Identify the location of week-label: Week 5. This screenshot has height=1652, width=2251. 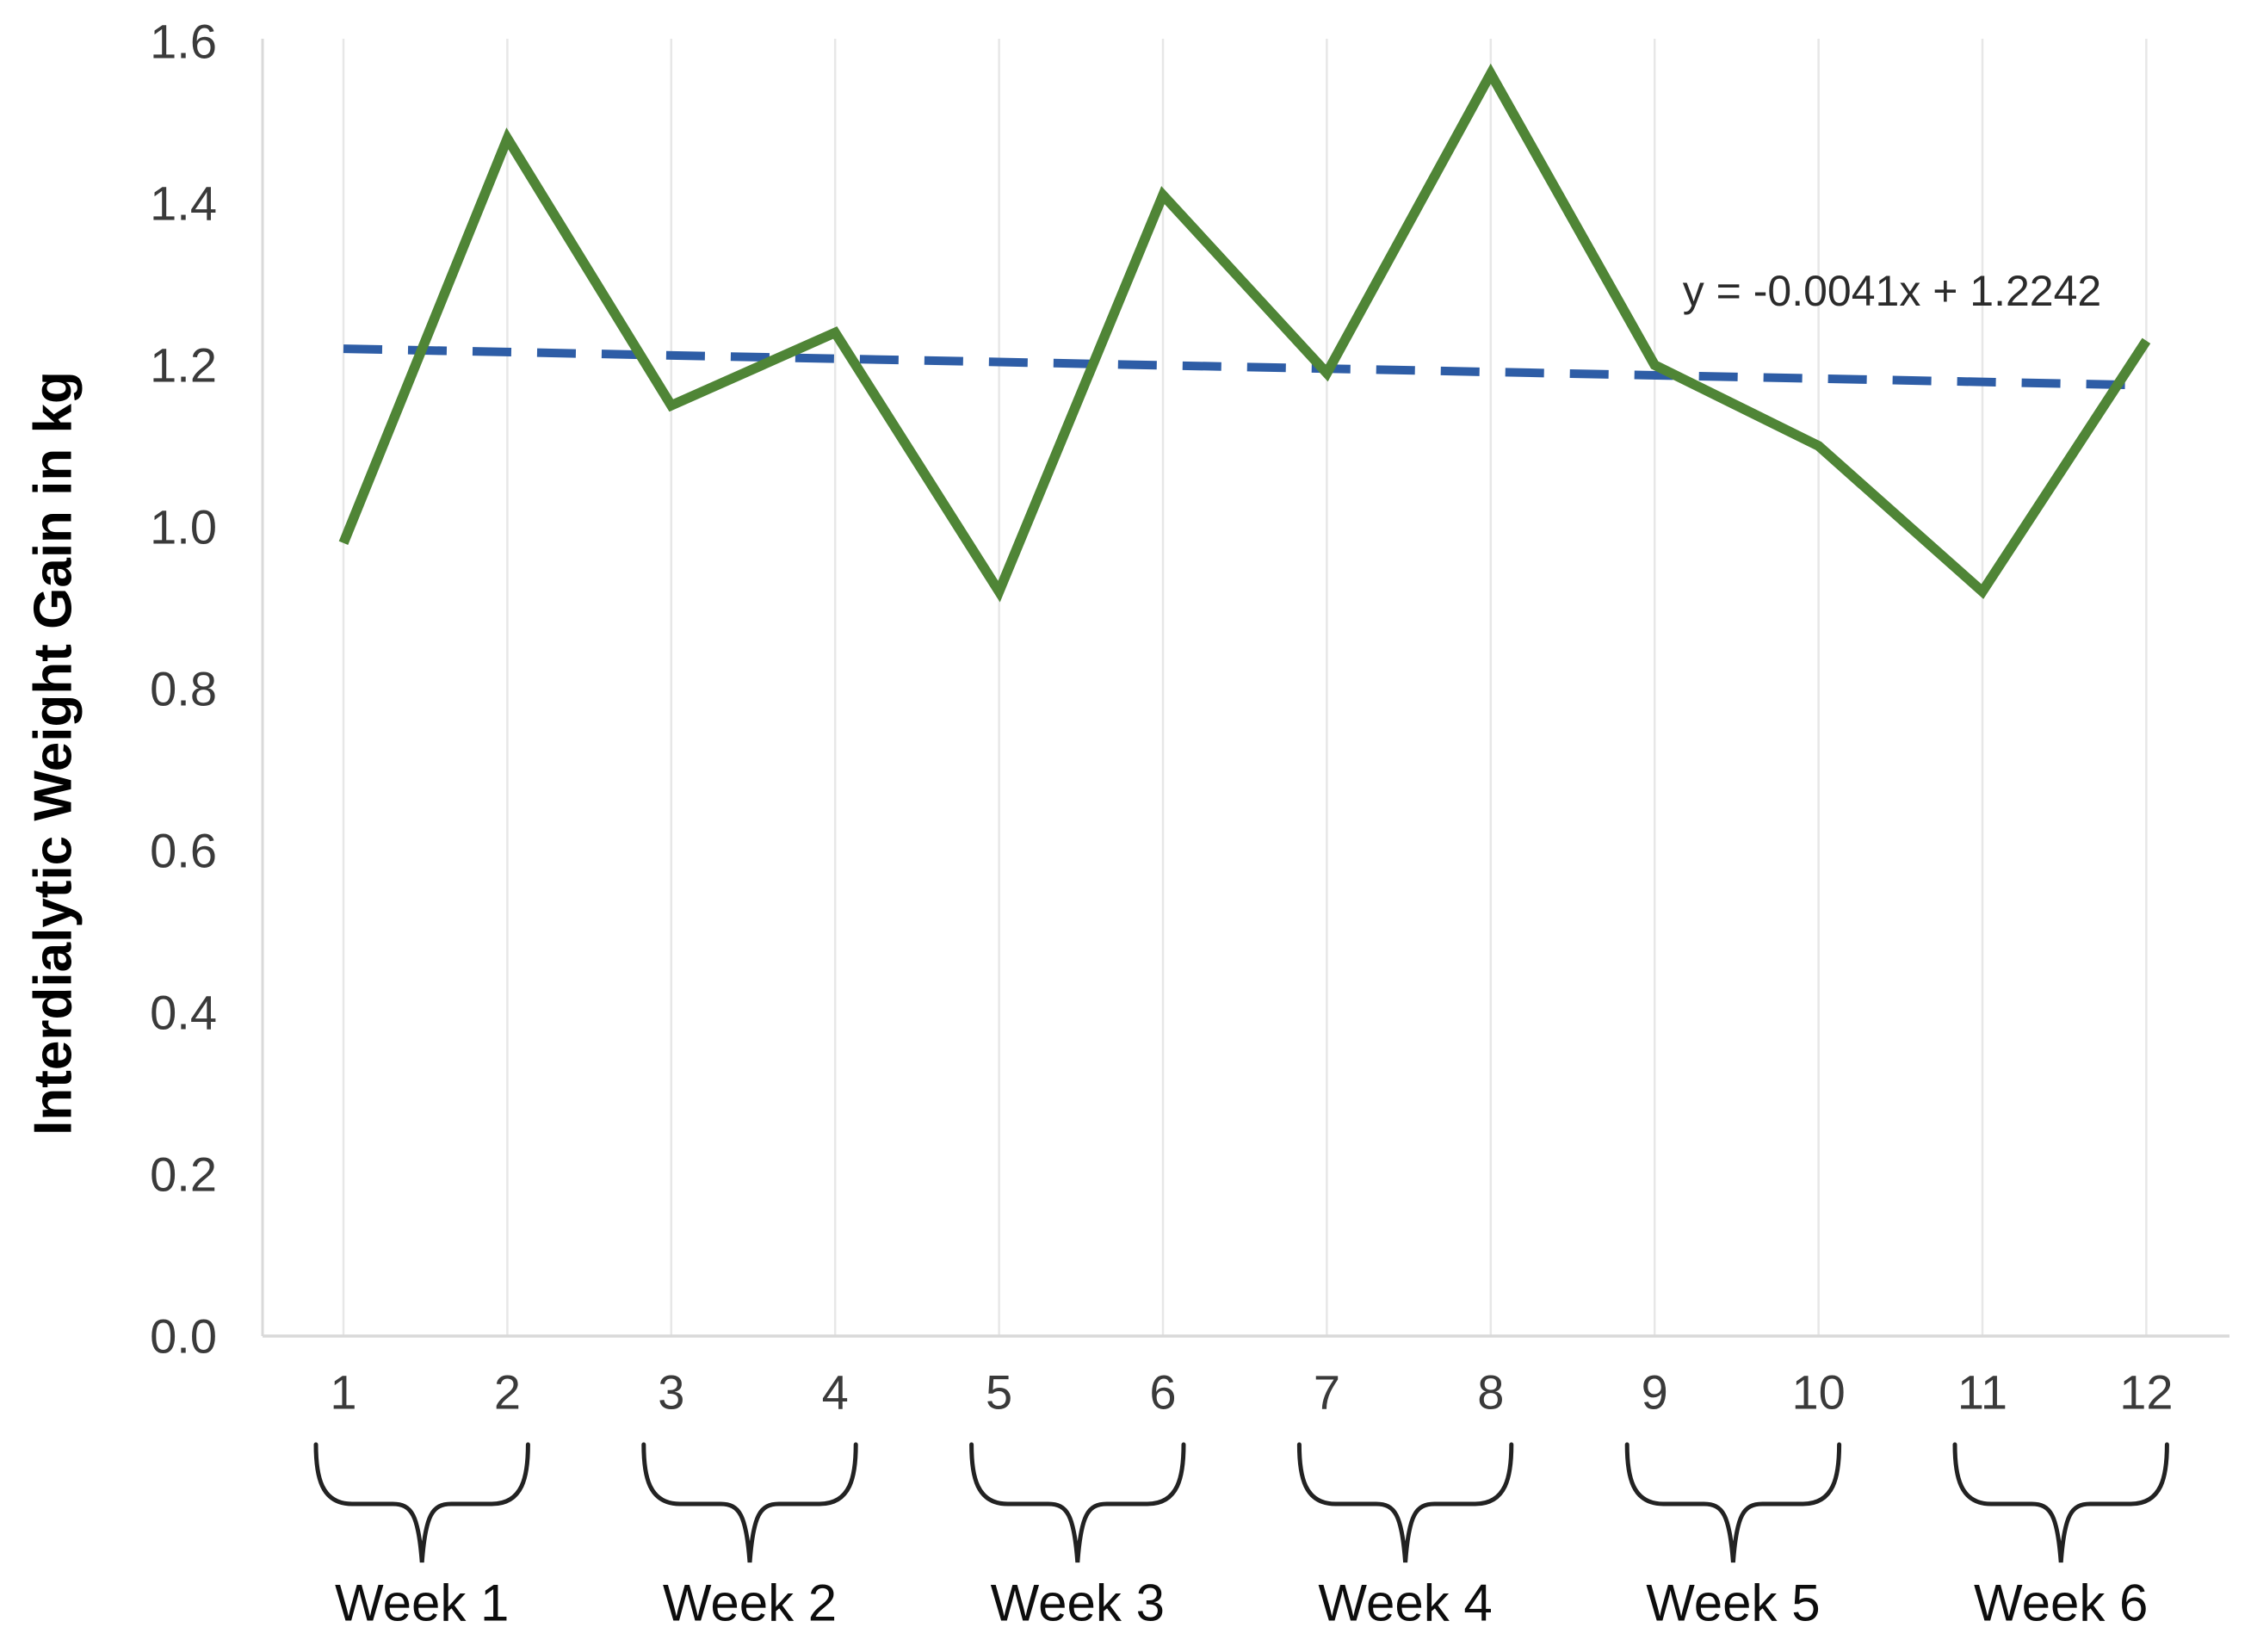
(1733, 1603).